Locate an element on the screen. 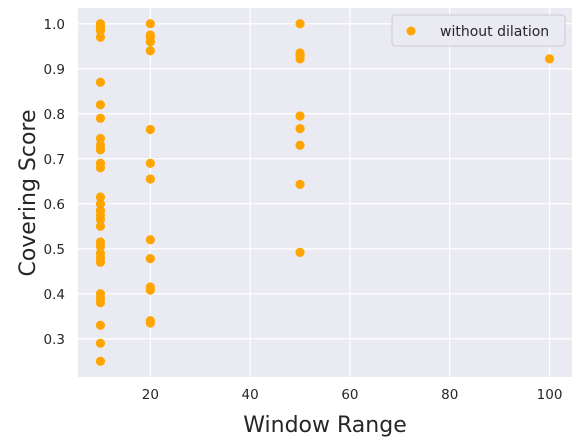 This screenshot has width=583, height=447. legend: without dilation is located at coordinates (478, 30).